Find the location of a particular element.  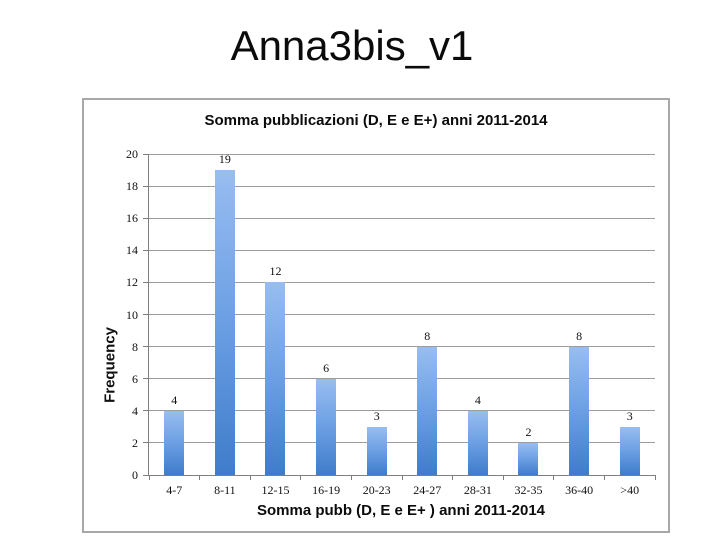

y-axis-tick-label: 6 is located at coordinates (135, 378).